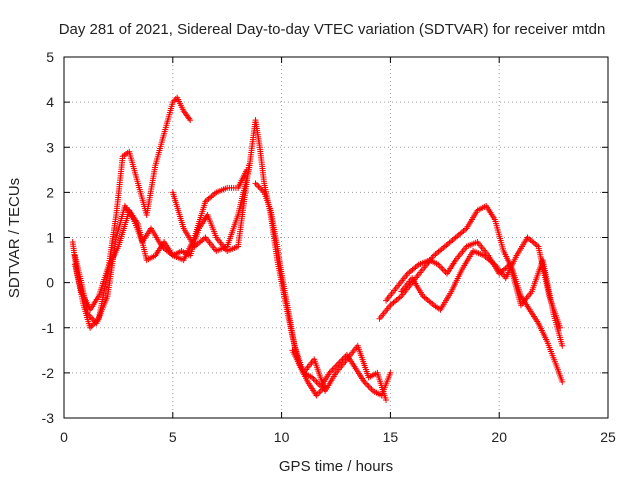  I want to click on x-tick-label: 15, so click(391, 437).